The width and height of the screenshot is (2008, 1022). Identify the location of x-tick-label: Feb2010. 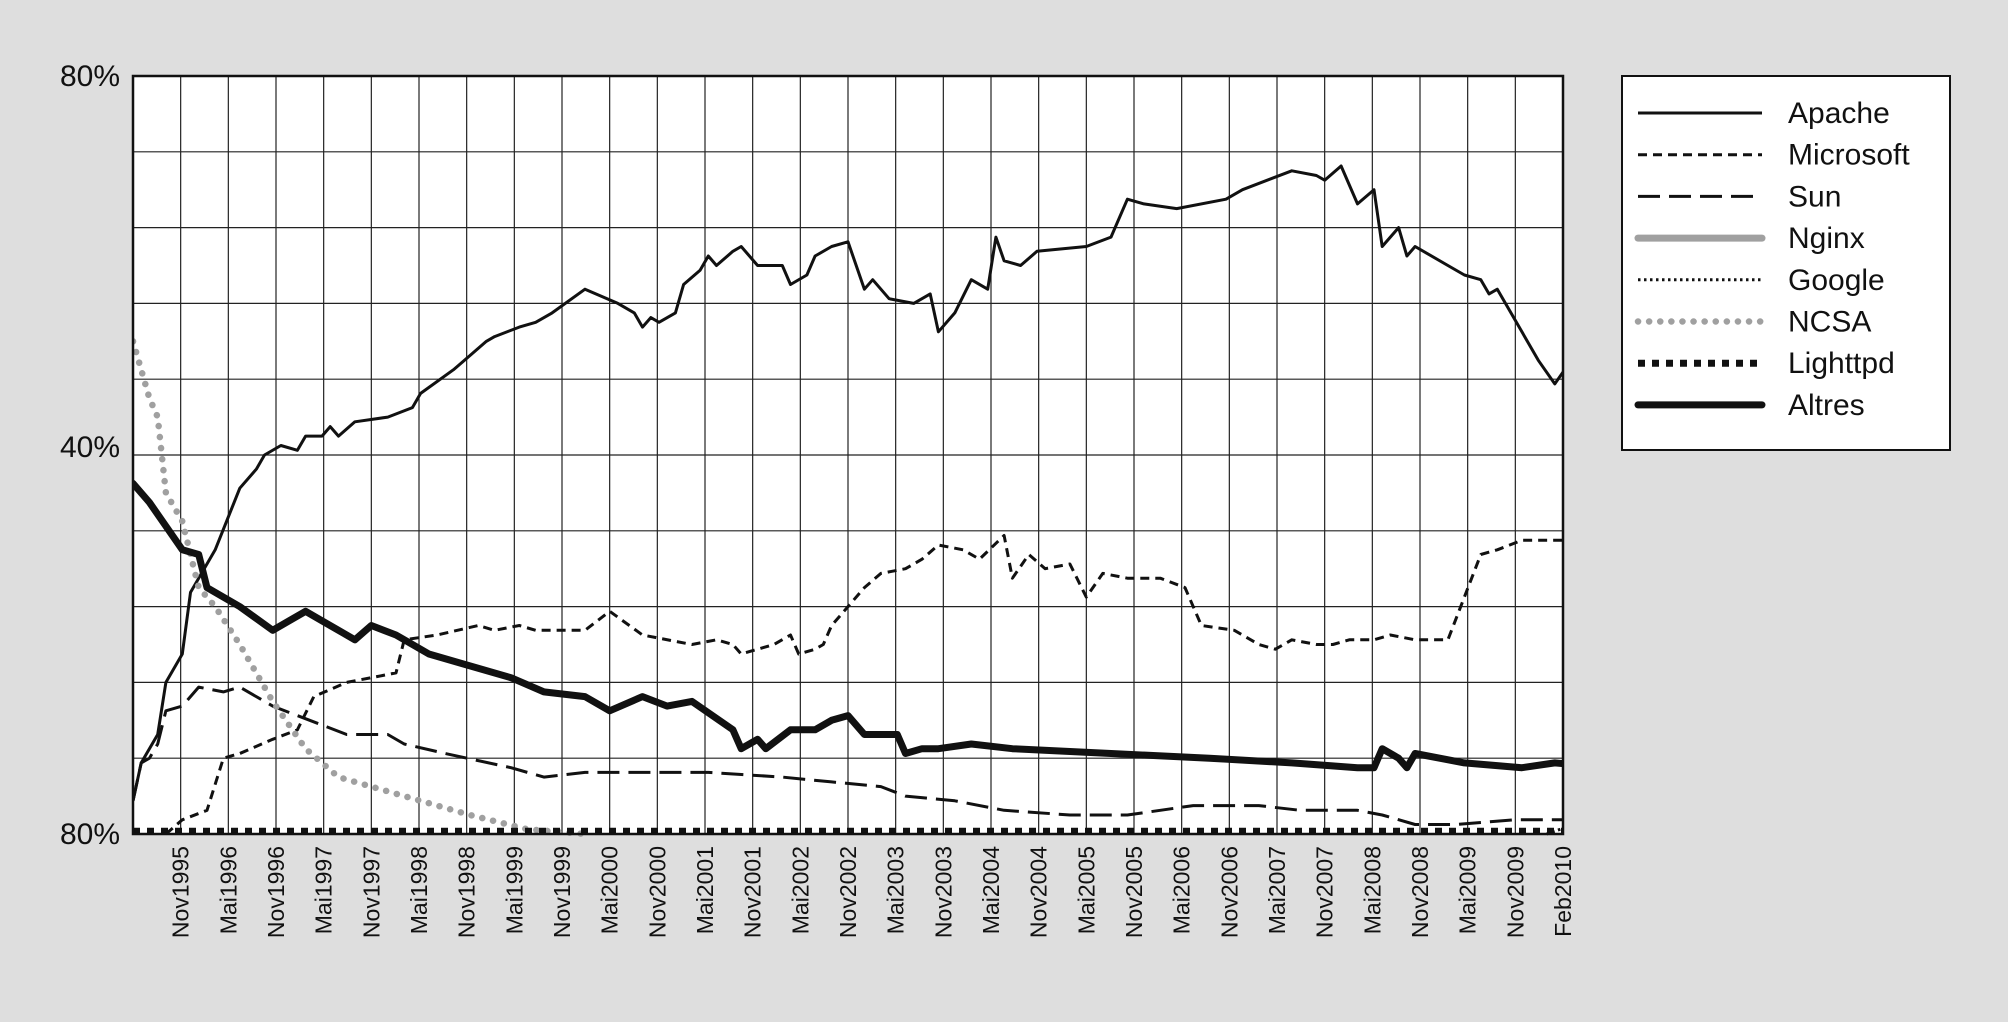
(1563, 891).